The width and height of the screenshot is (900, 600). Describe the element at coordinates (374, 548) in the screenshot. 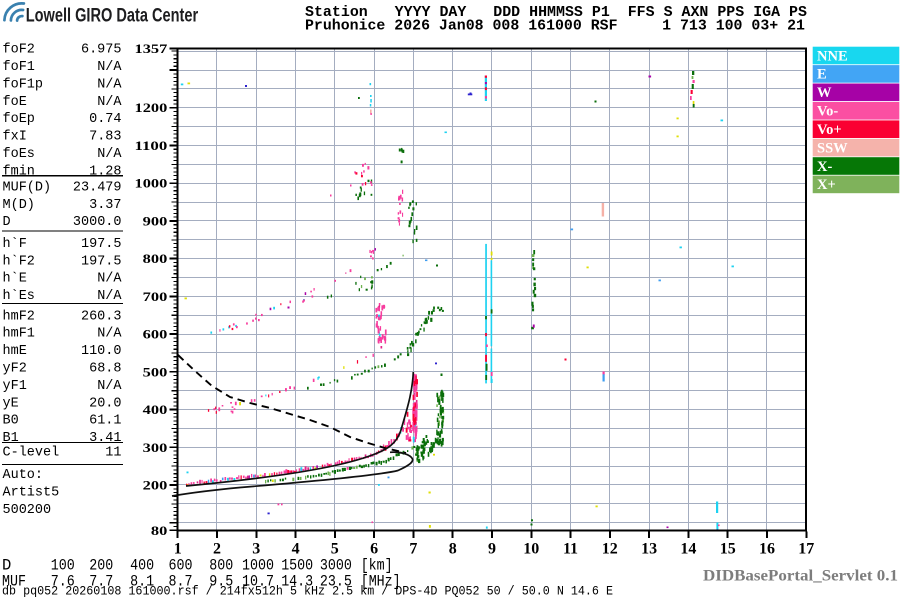

I see `svg-text: 6` at that location.